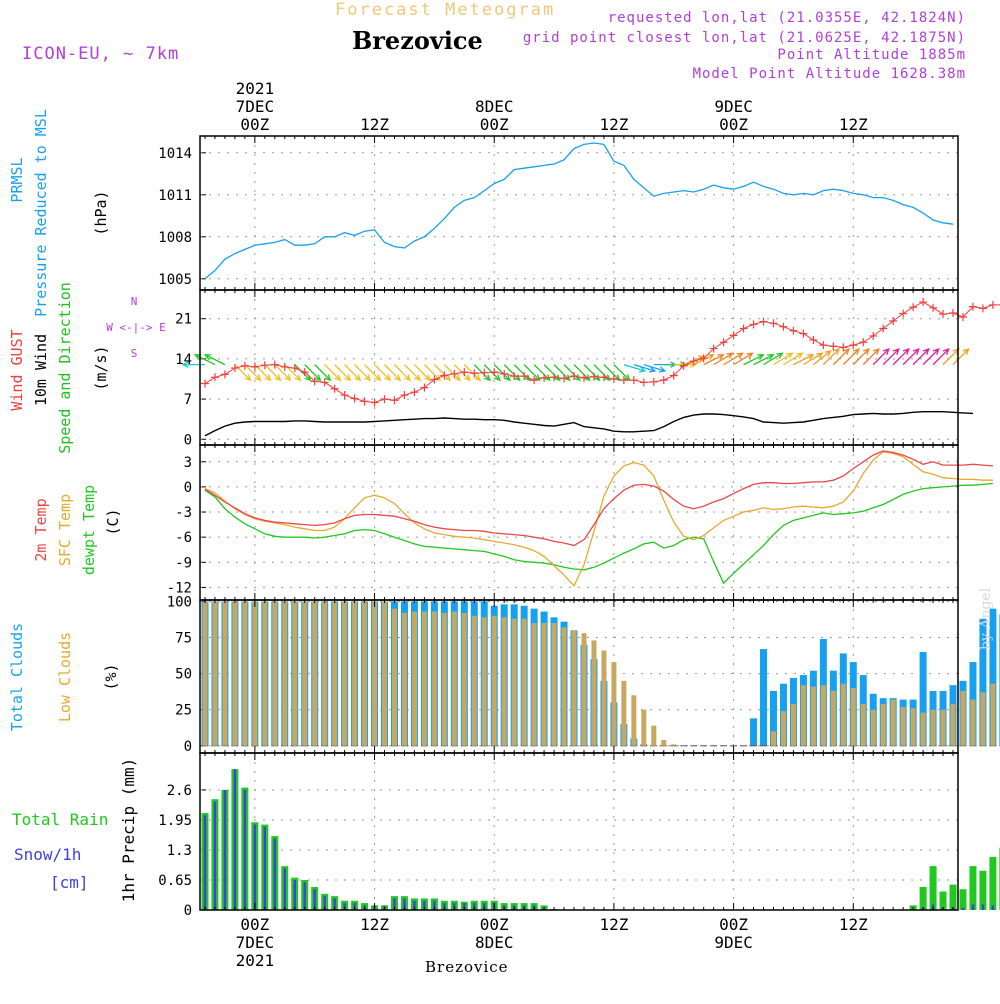  I want to click on wind-unit: (m/s), so click(101, 367).